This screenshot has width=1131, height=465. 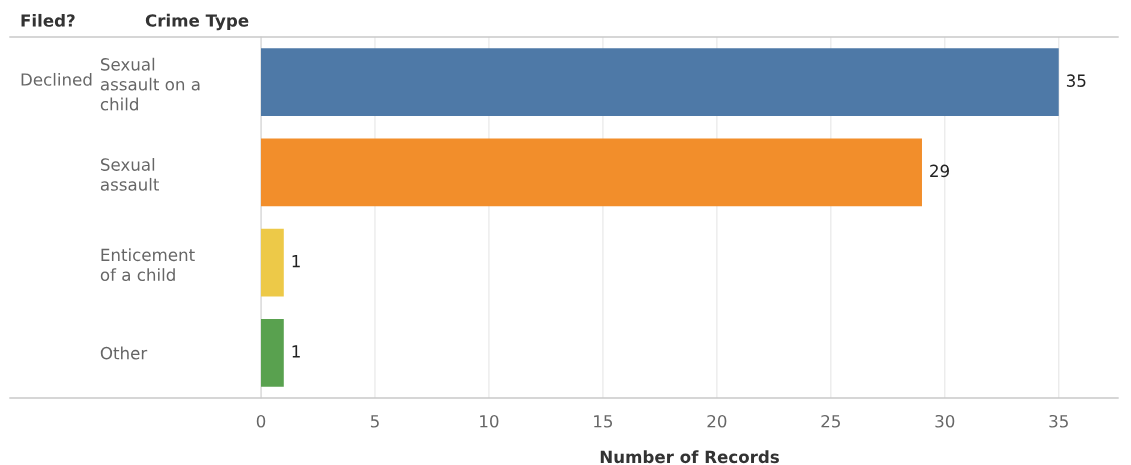 What do you see at coordinates (1076, 80) in the screenshot?
I see `data-label: 35` at bounding box center [1076, 80].